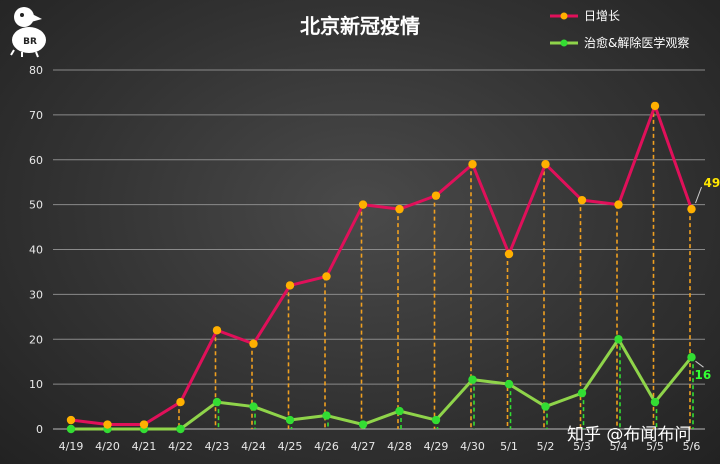  What do you see at coordinates (707, 279) in the screenshot?
I see `data-labels: 49 16` at bounding box center [707, 279].